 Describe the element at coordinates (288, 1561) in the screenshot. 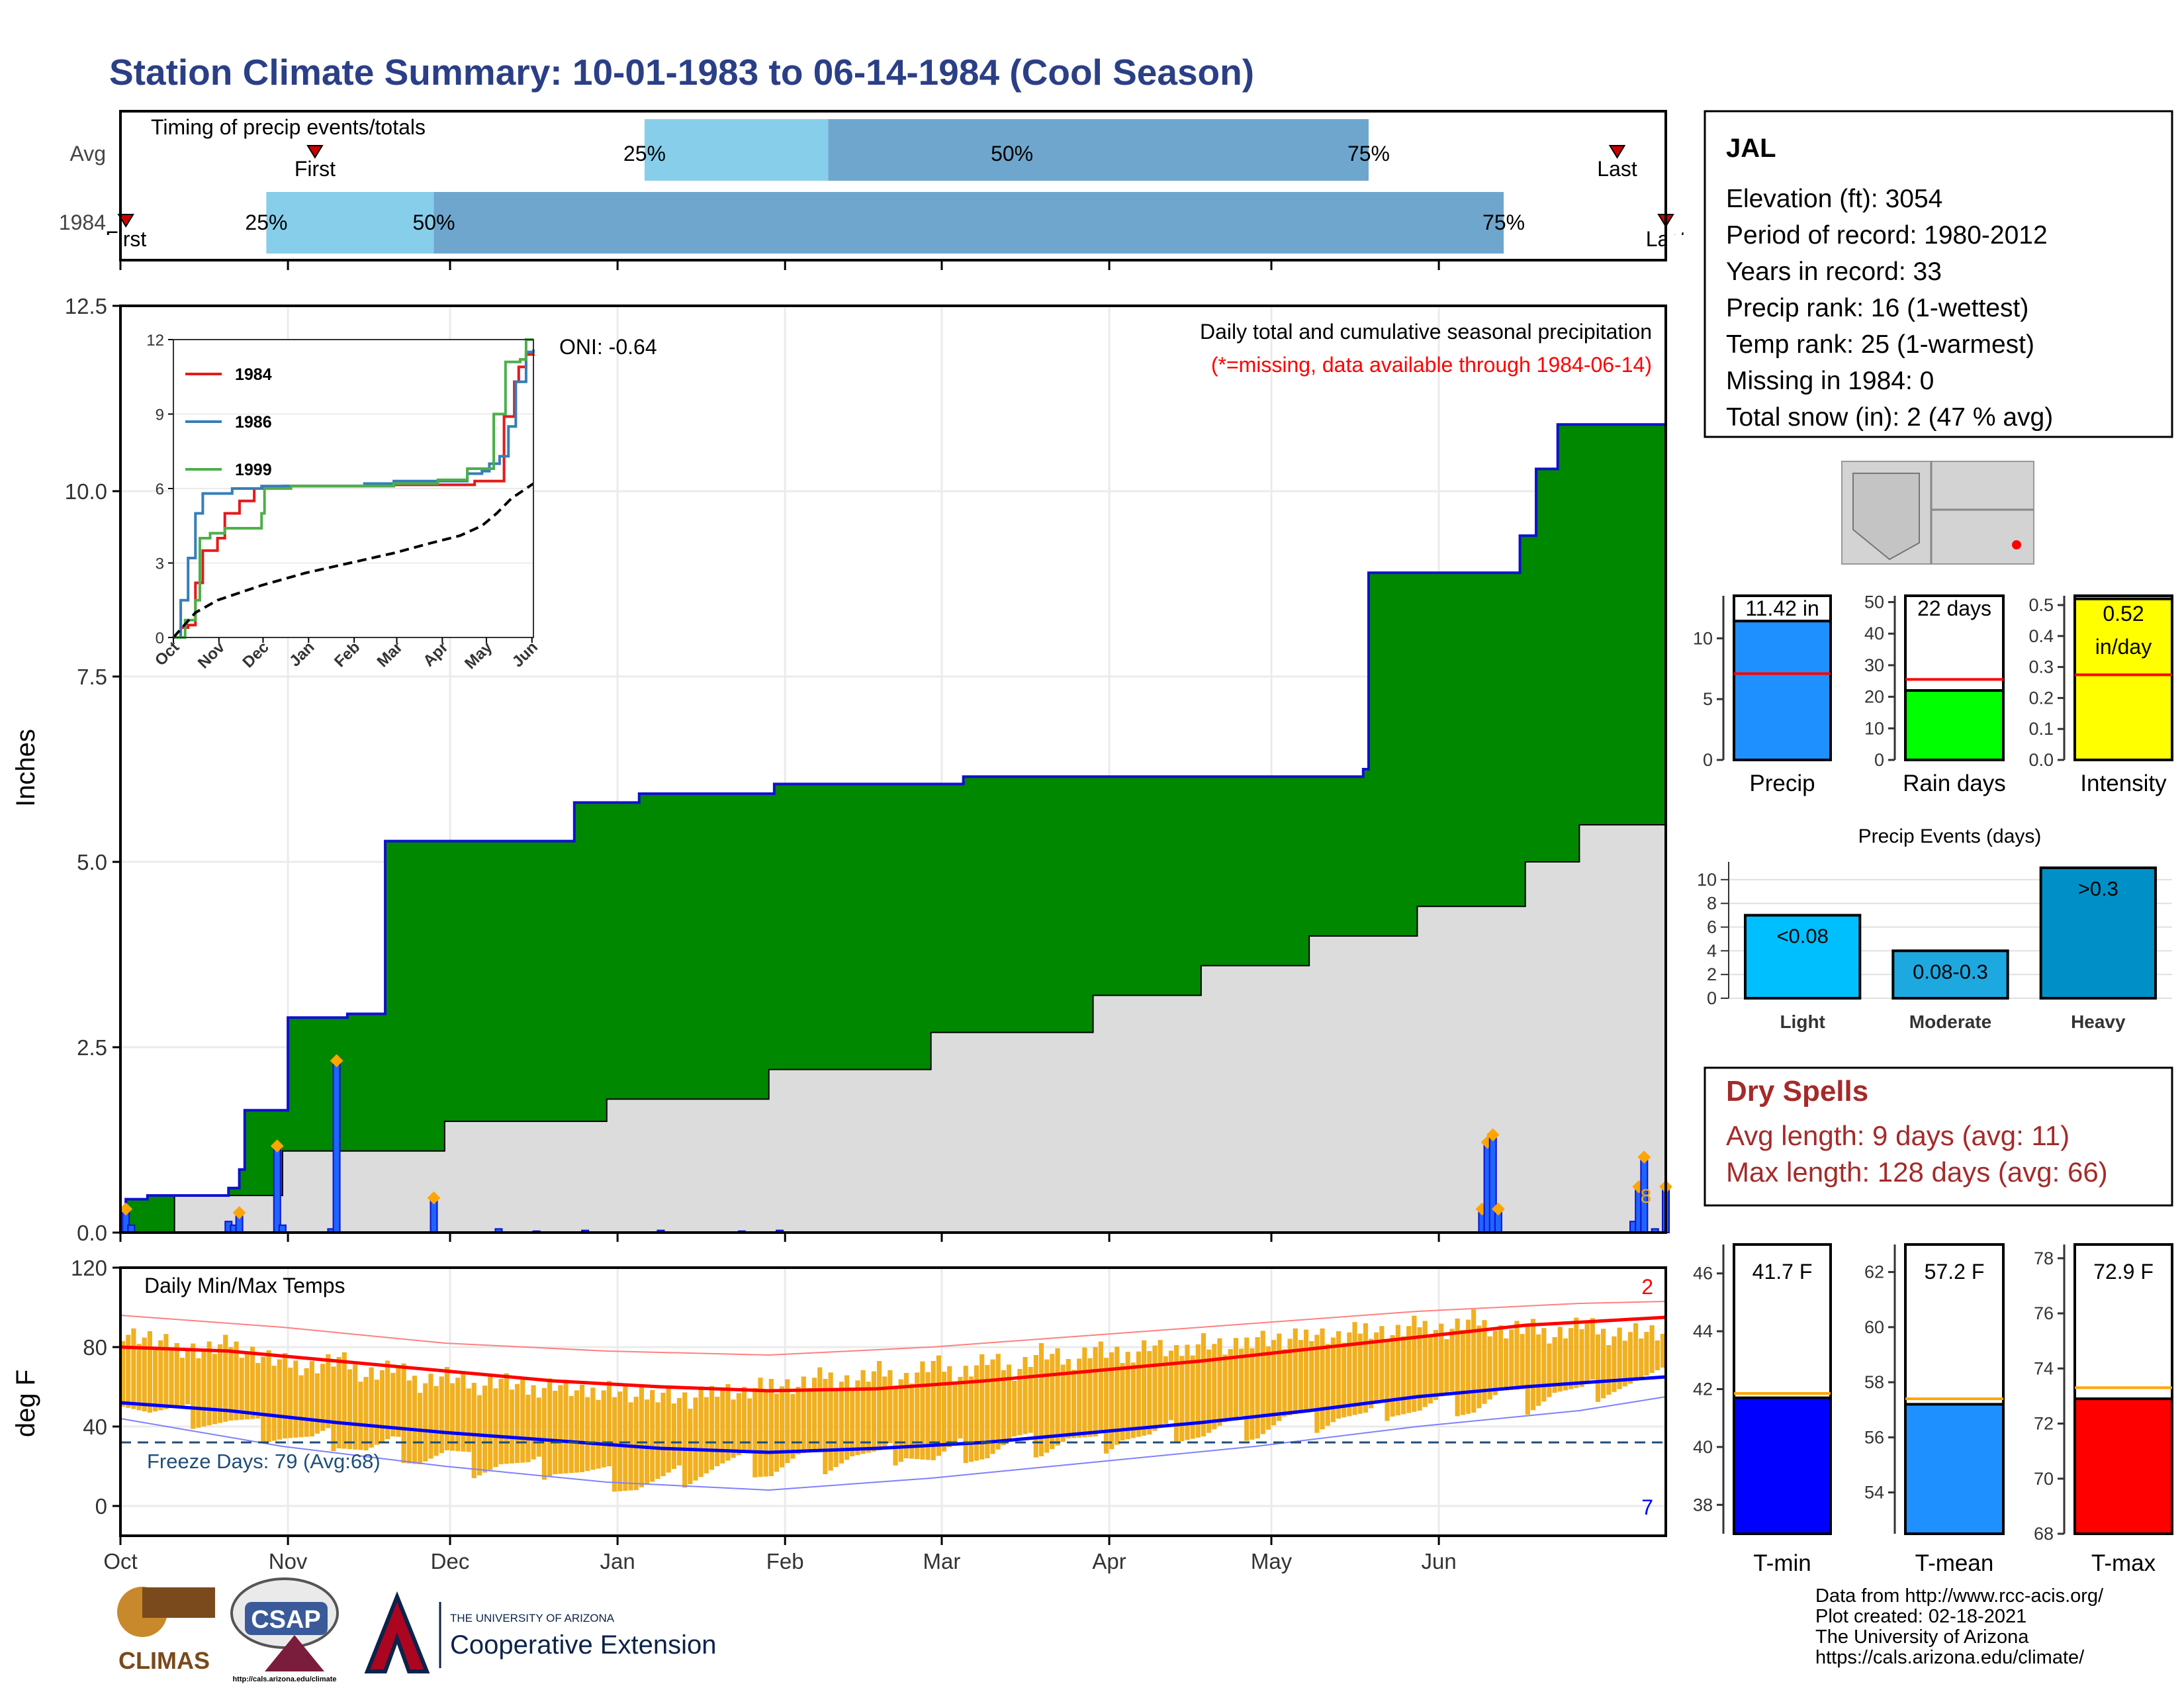

I see `temp-x-tick-label: Nov` at that location.